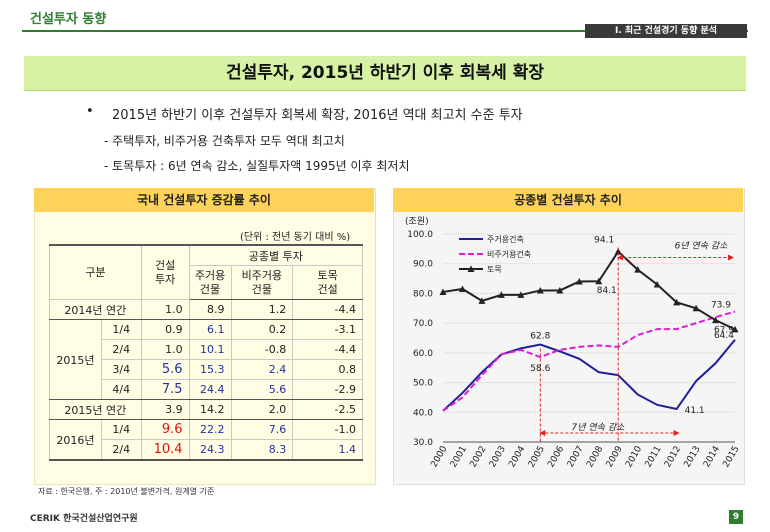 The image size is (770, 532). What do you see at coordinates (95, 272) in the screenshot?
I see `col-header-category: 구분` at bounding box center [95, 272].